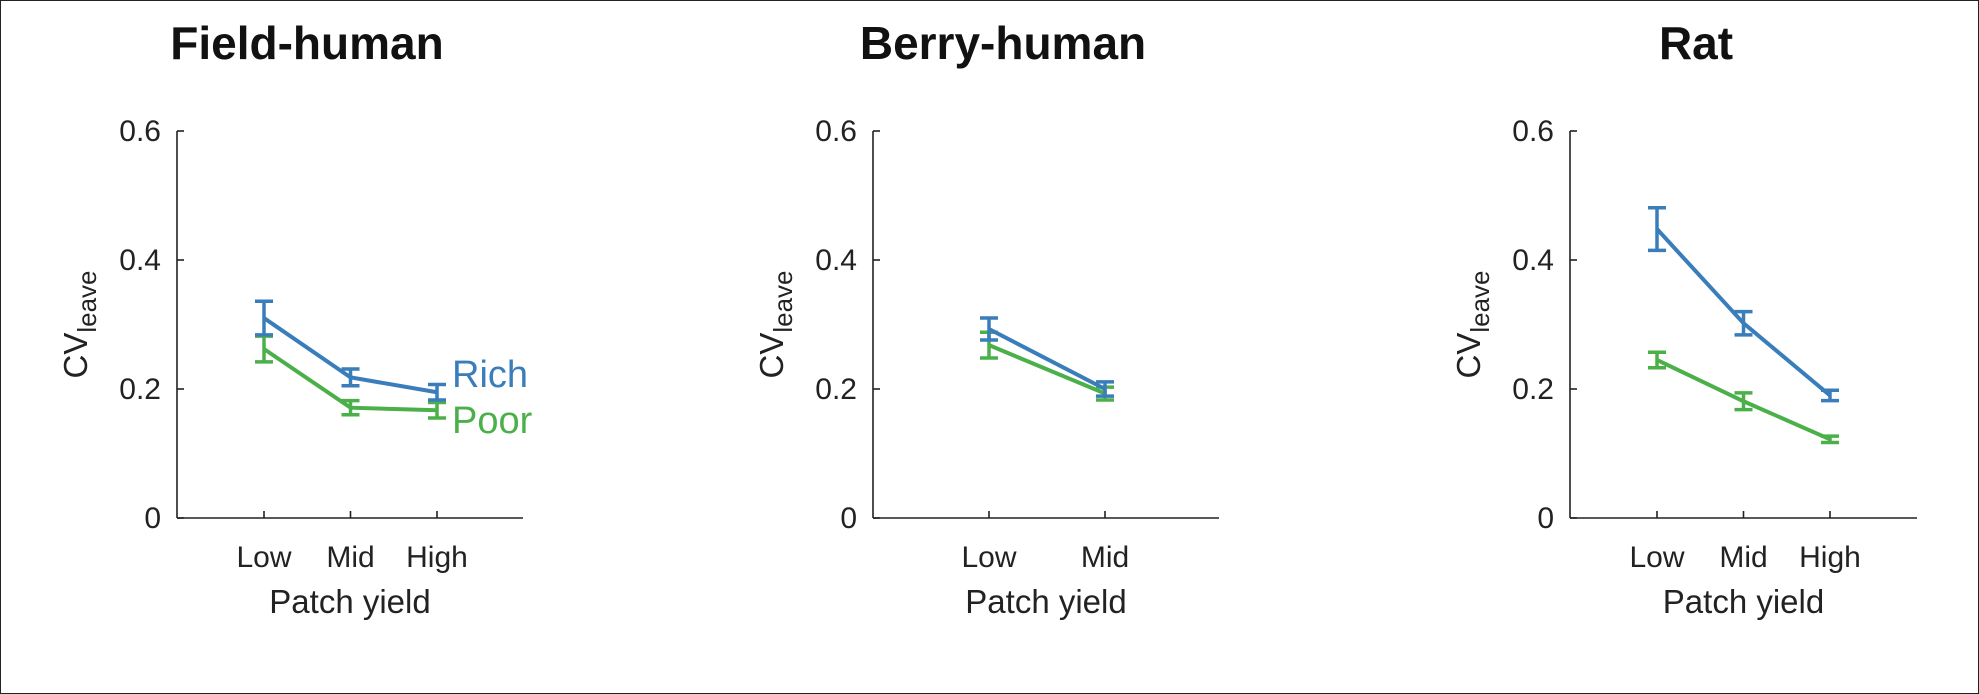 The width and height of the screenshot is (1979, 694). I want to click on chart-title: Rat, so click(1696, 43).